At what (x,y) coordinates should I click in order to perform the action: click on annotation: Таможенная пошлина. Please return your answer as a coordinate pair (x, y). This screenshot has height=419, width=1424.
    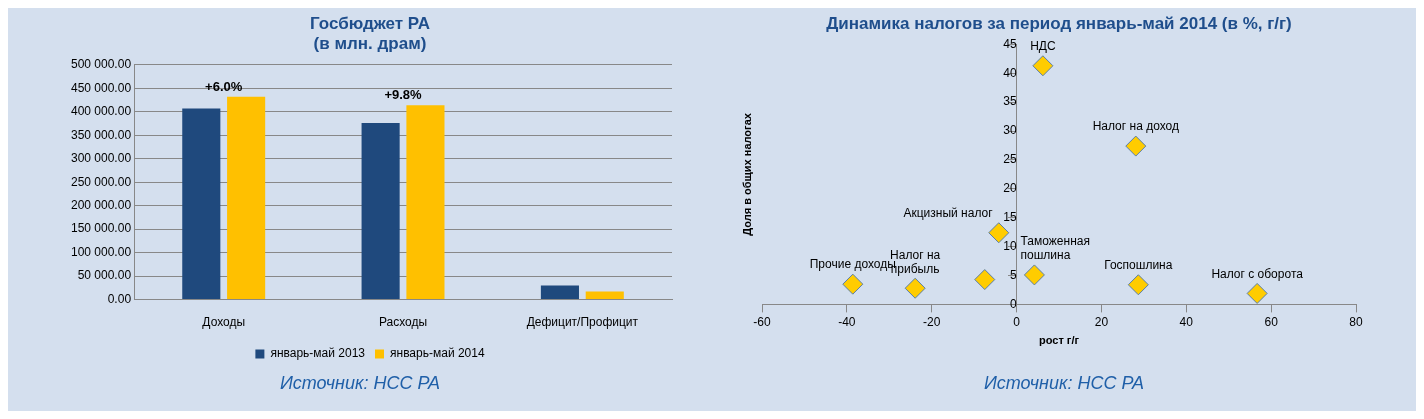
    Looking at the image, I should click on (1055, 248).